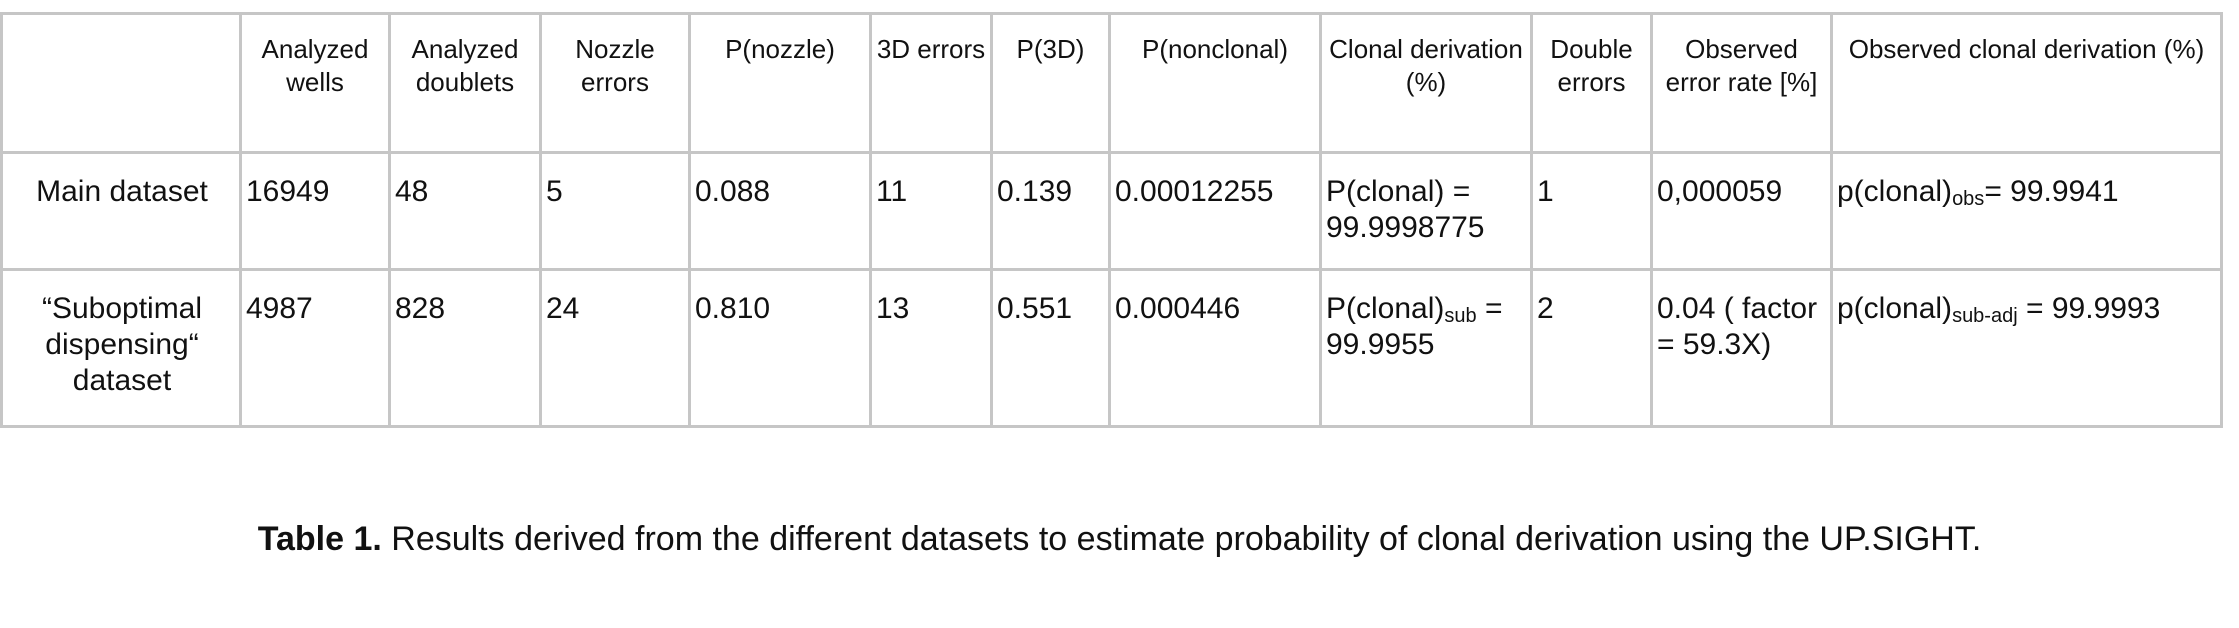 The width and height of the screenshot is (2239, 628). Describe the element at coordinates (1460, 316) in the screenshot. I see `cell-subscript: sub` at that location.